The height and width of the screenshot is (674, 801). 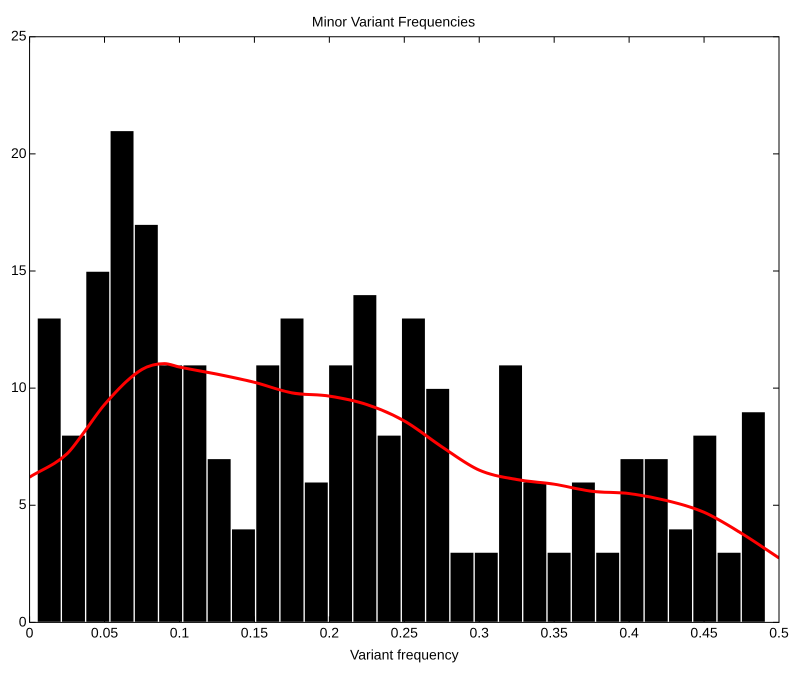 What do you see at coordinates (254, 632) in the screenshot?
I see `x-tick-label: 0.15` at bounding box center [254, 632].